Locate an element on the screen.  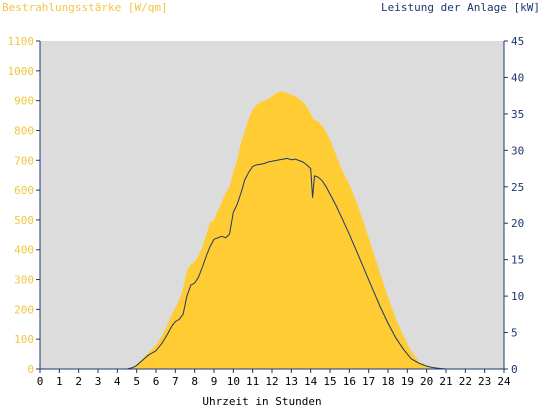
x-tick-label: 7 is located at coordinates (175, 381).